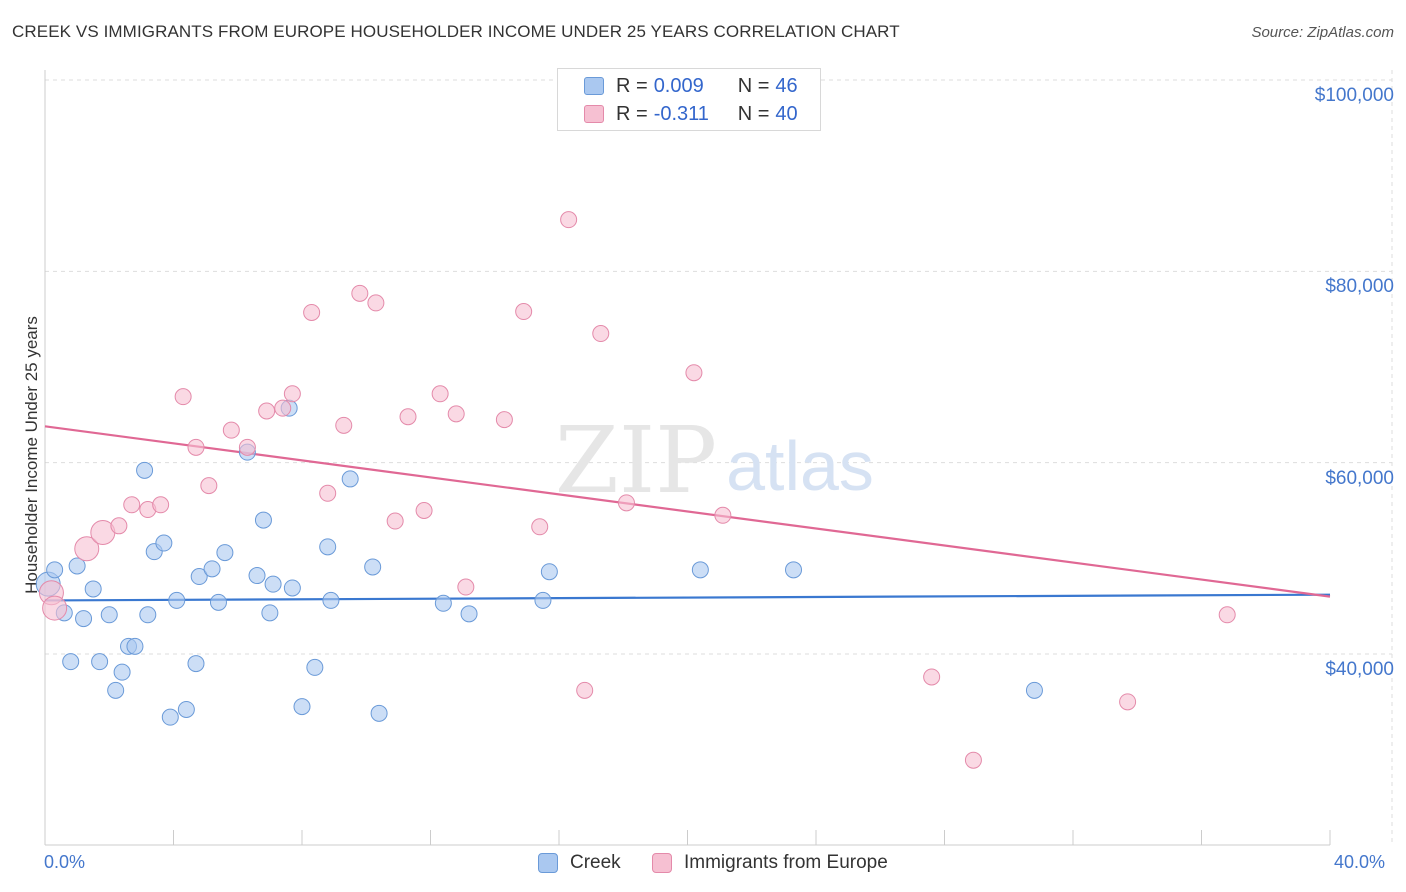 The width and height of the screenshot is (1406, 892). What do you see at coordinates (594, 114) in the screenshot?
I see `europe-swatch` at bounding box center [594, 114].